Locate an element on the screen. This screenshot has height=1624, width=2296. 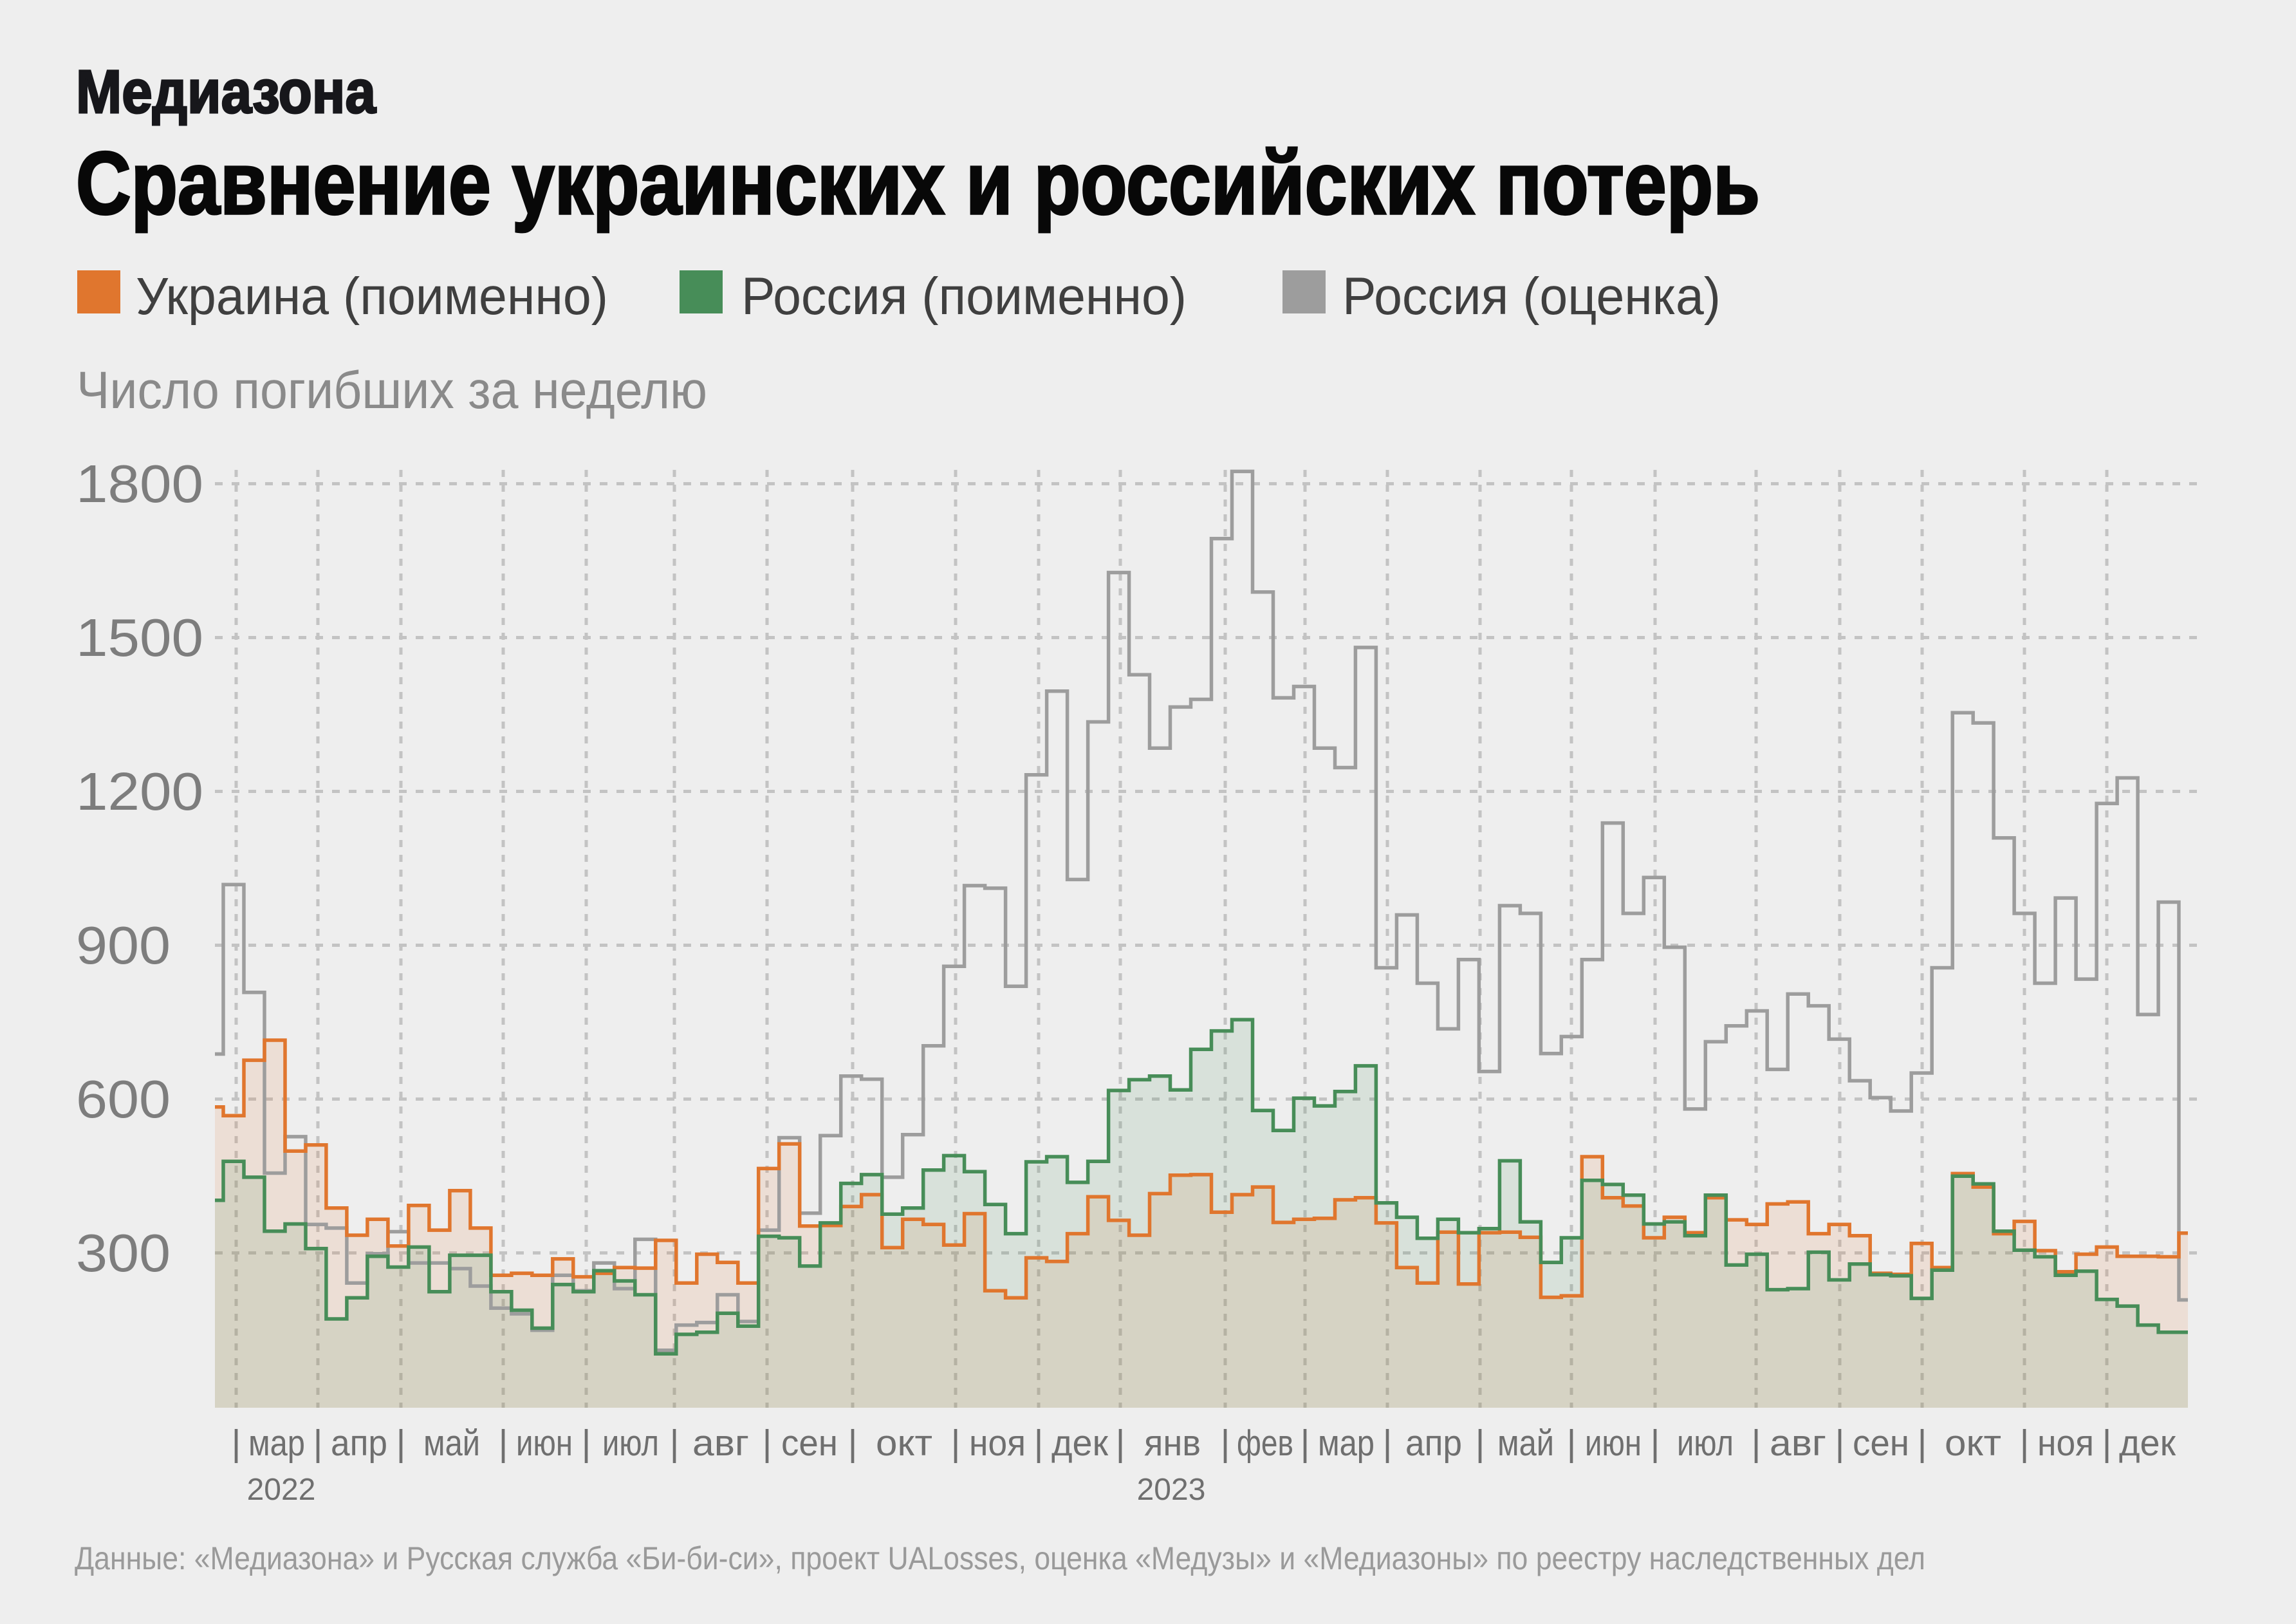
svg-text: 600 is located at coordinates (123, 1099).